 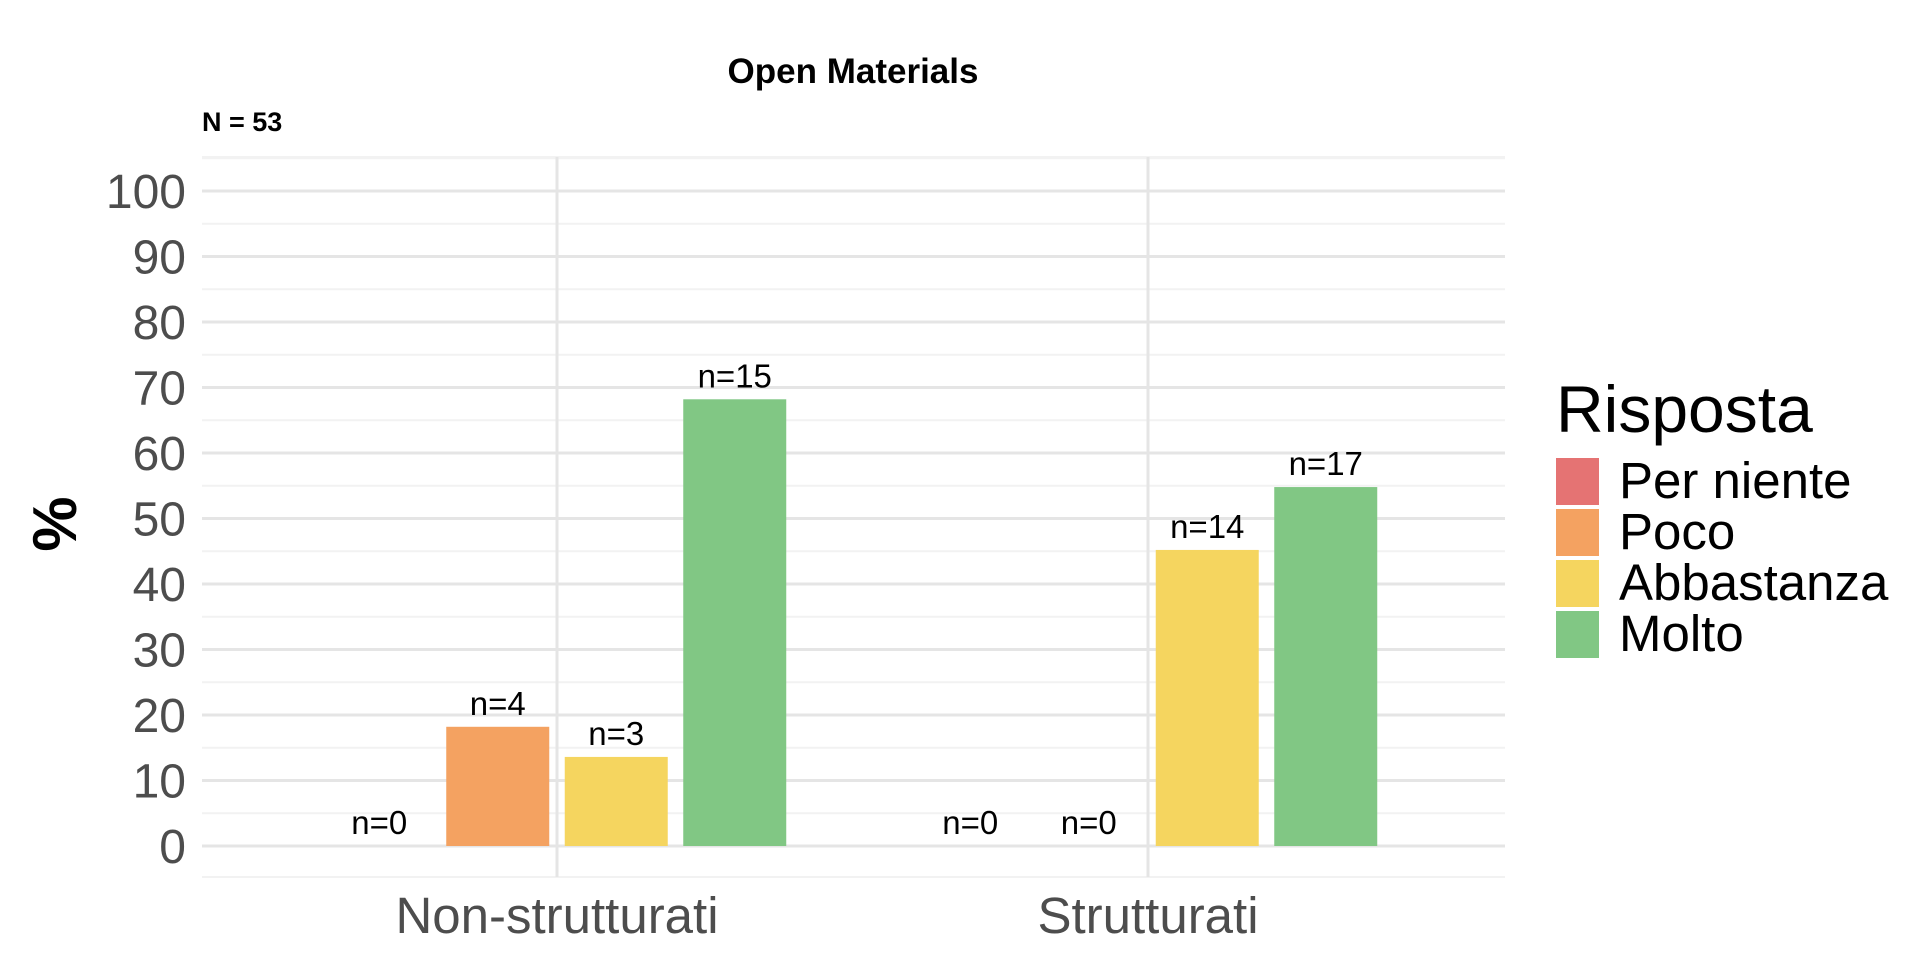 I want to click on y-tick-label: 70, so click(x=159, y=389).